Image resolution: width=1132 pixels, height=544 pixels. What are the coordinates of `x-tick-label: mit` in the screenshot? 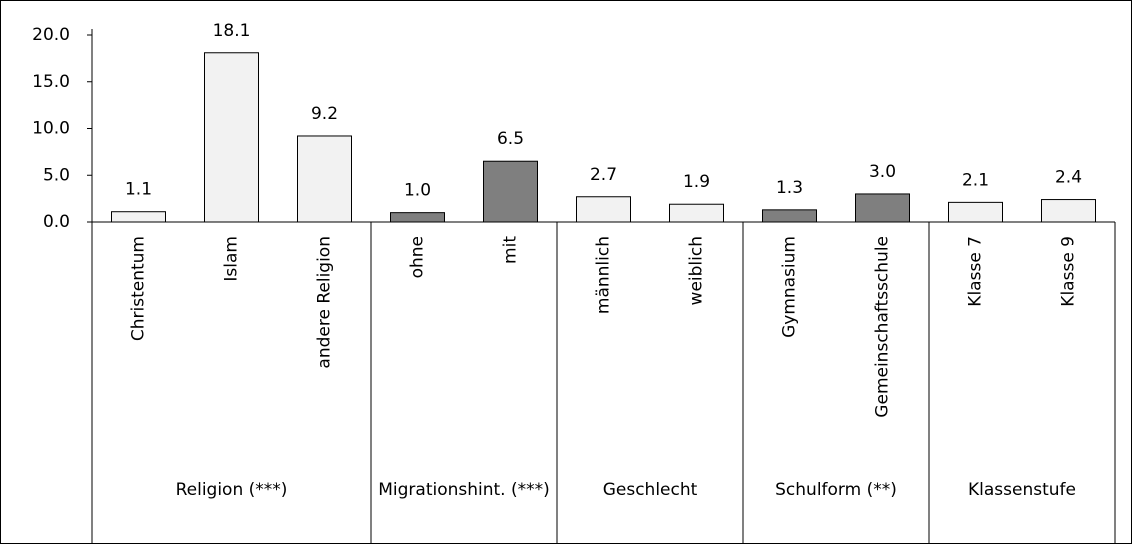 It's located at (511, 250).